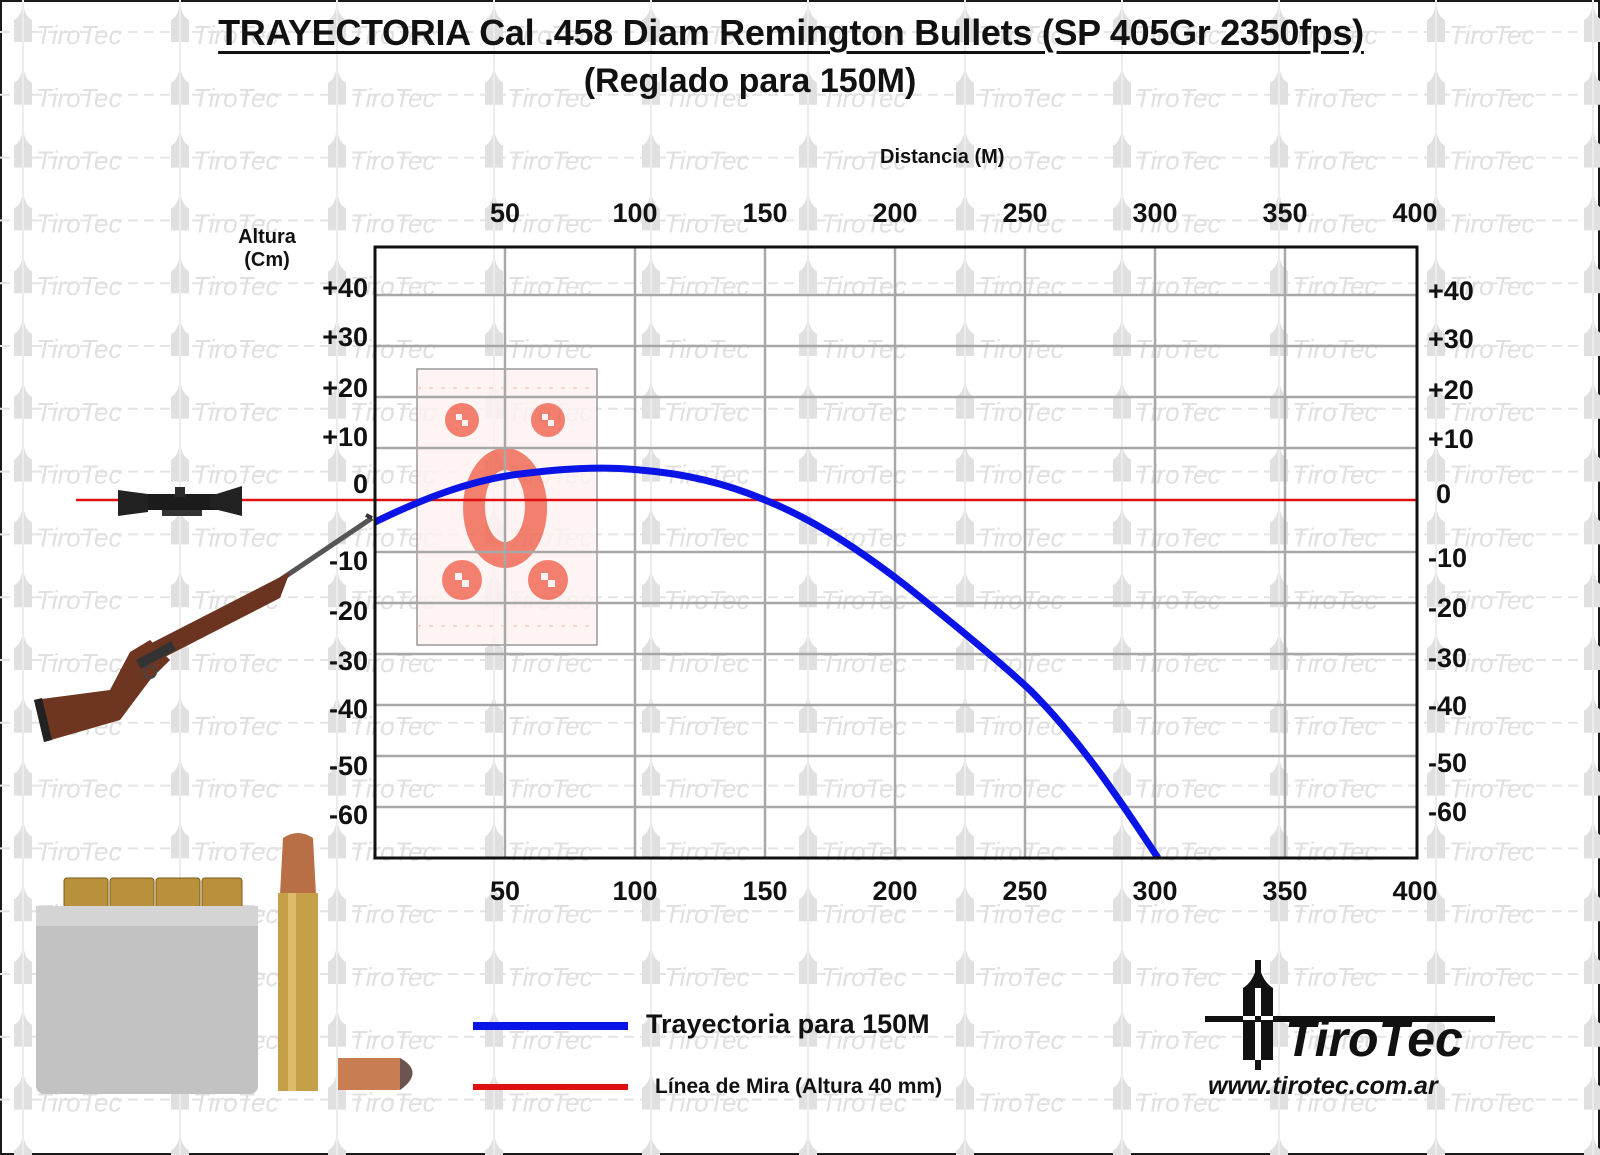 This screenshot has width=1600, height=1155. What do you see at coordinates (895, 891) in the screenshot?
I see `x-tick-bottom: 200` at bounding box center [895, 891].